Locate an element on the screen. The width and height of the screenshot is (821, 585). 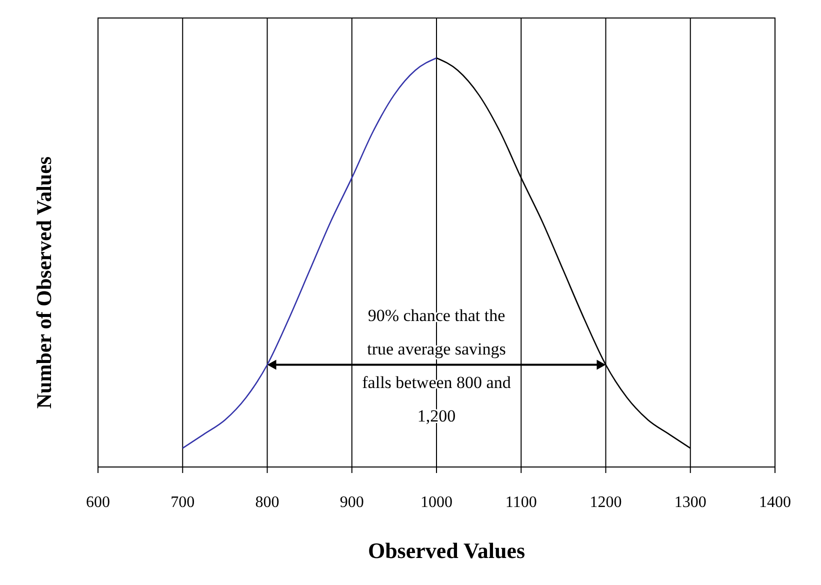
x-tick-label: 600 is located at coordinates (98, 502).